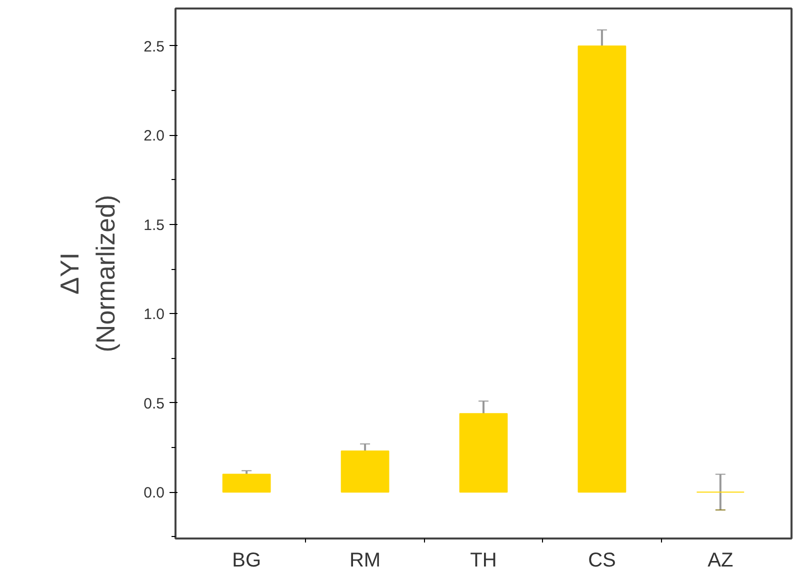 The width and height of the screenshot is (793, 578). What do you see at coordinates (247, 561) in the screenshot?
I see `x-tick-label: BG` at bounding box center [247, 561].